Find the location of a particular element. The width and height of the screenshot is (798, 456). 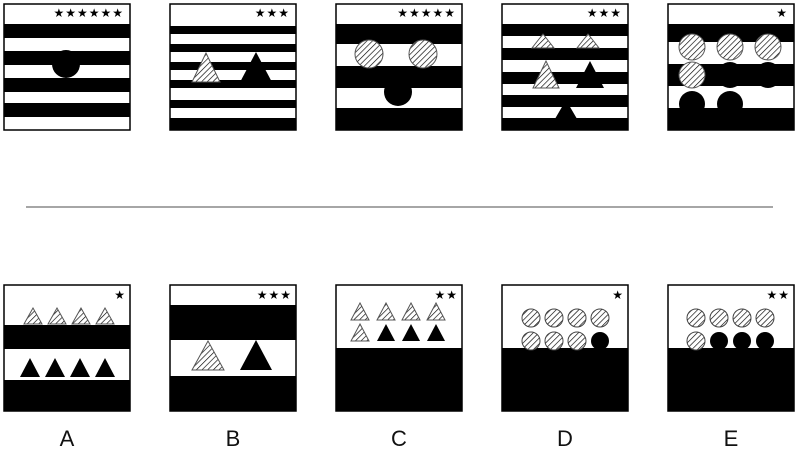

answer-panel-e-stars: ★★ is located at coordinates (778, 295).